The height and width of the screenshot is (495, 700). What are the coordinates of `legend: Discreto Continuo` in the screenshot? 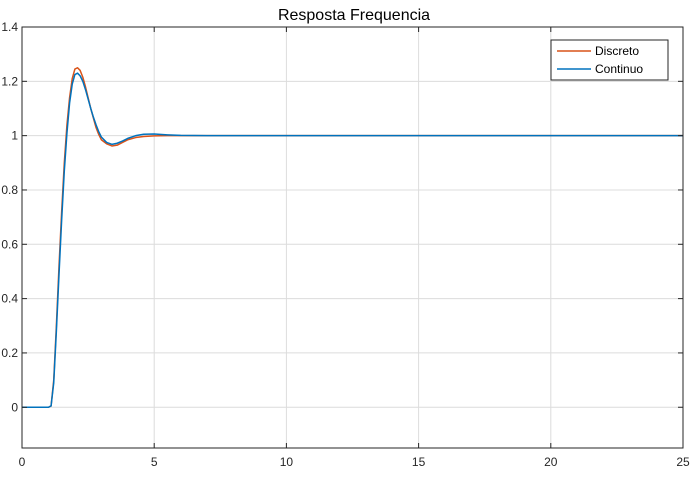 It's located at (609, 60).